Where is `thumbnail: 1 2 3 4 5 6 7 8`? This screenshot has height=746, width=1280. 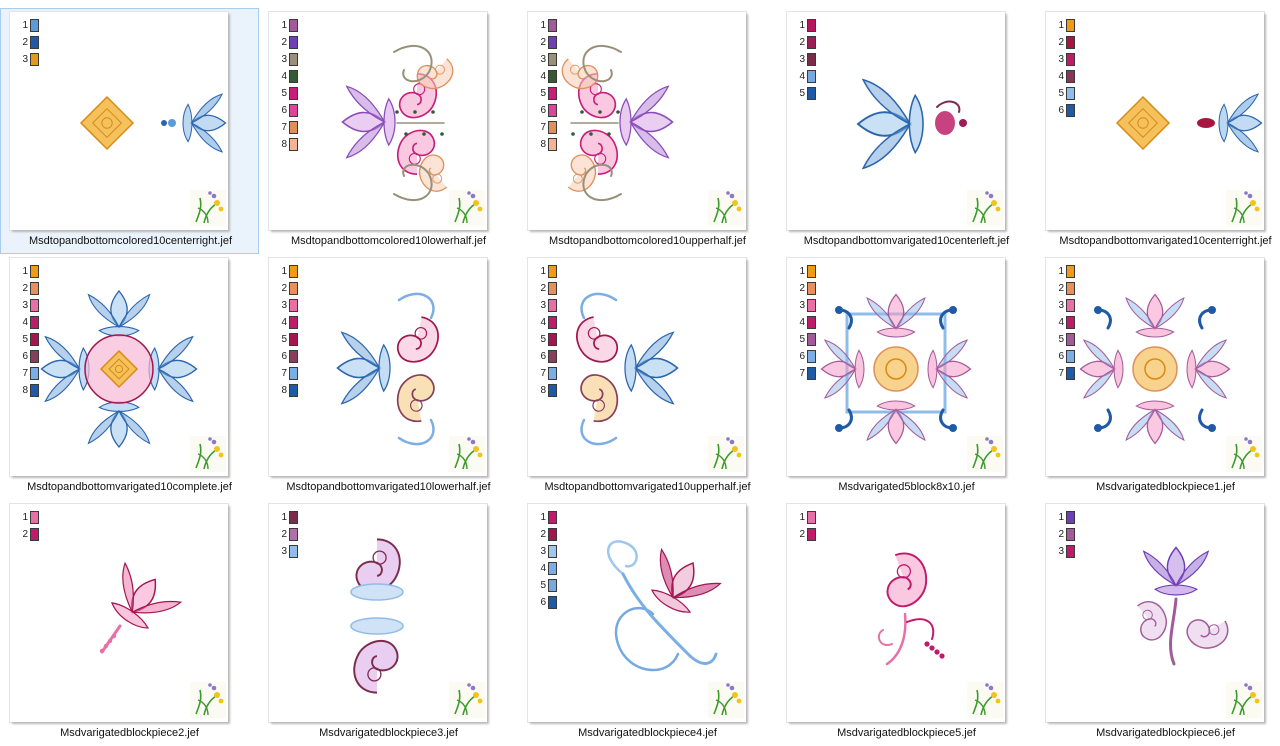 thumbnail: 1 2 3 4 5 6 7 8 is located at coordinates (637, 367).